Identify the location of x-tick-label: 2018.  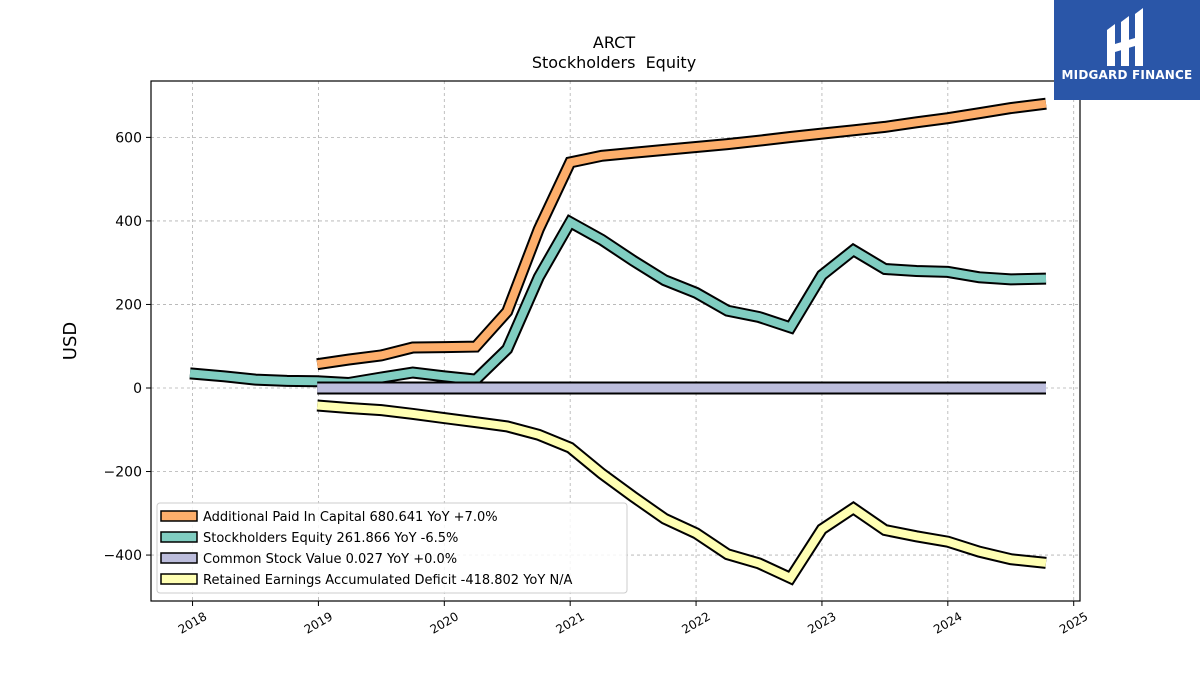
(192, 622).